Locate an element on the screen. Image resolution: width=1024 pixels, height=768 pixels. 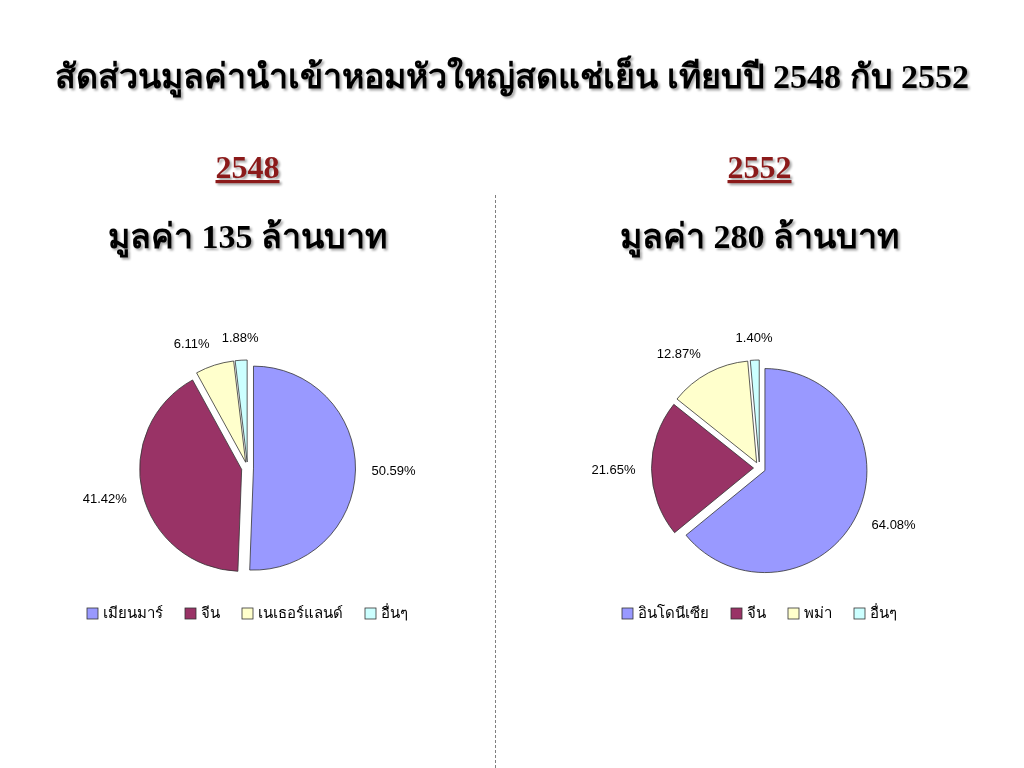
legend-label: เมียนมาร์ is located at coordinates (133, 612).